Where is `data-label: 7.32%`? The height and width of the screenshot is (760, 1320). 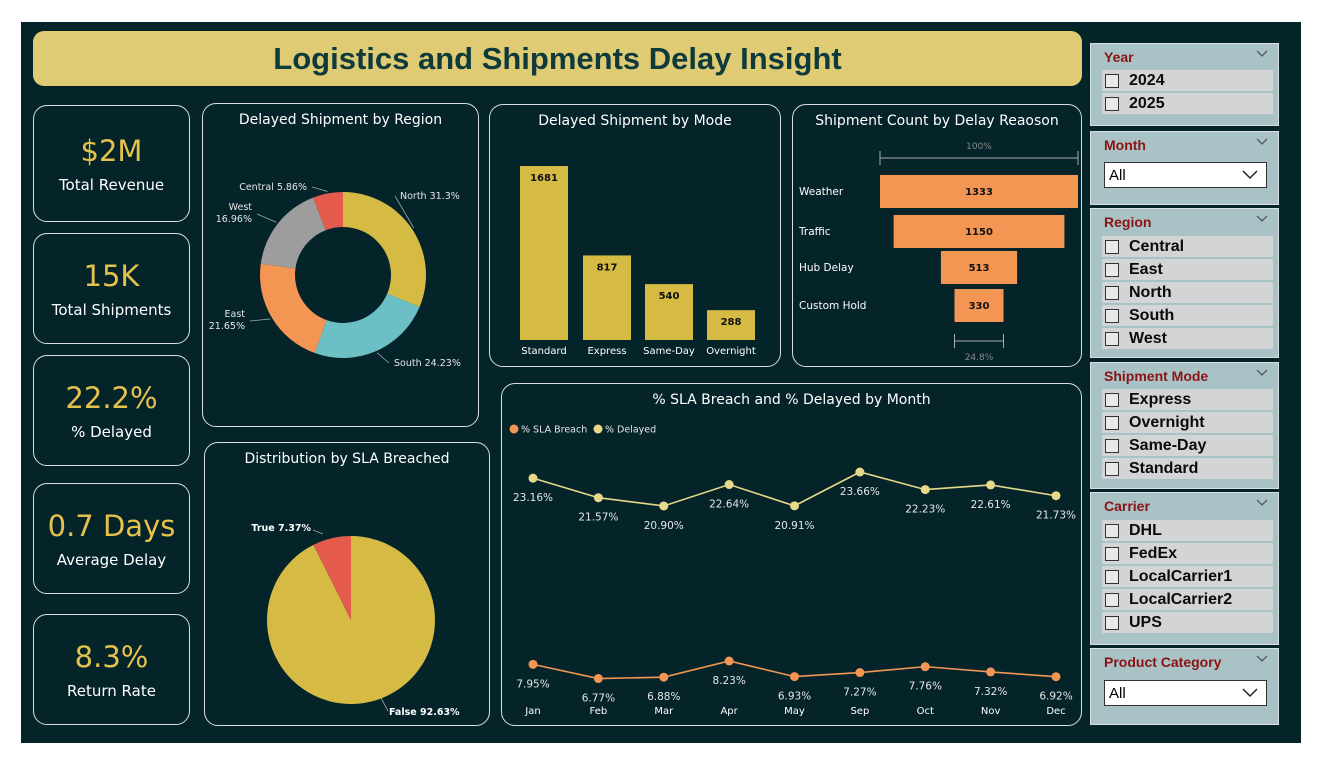 data-label: 7.32% is located at coordinates (990, 692).